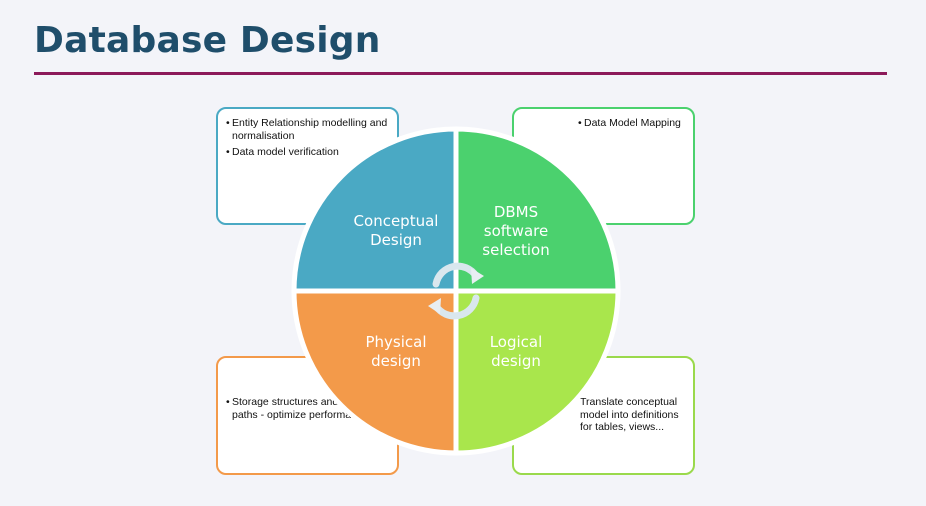  Describe the element at coordinates (456, 291) in the screenshot. I see `cycle-arrowheads` at that location.